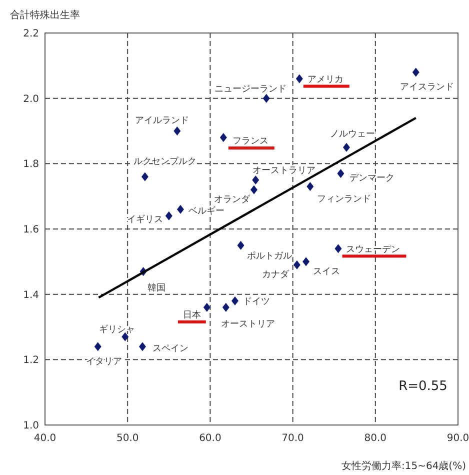  I want to click on x-axis-title: 女性労働力率:15~64歳(%), so click(403, 466).